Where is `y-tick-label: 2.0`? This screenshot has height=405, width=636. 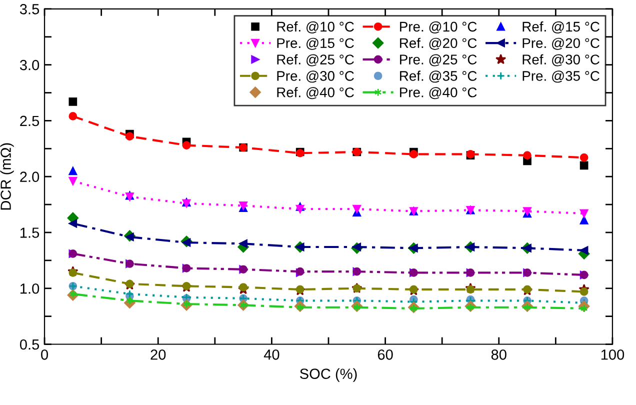
y-tick-label: 2.0 is located at coordinates (30, 177).